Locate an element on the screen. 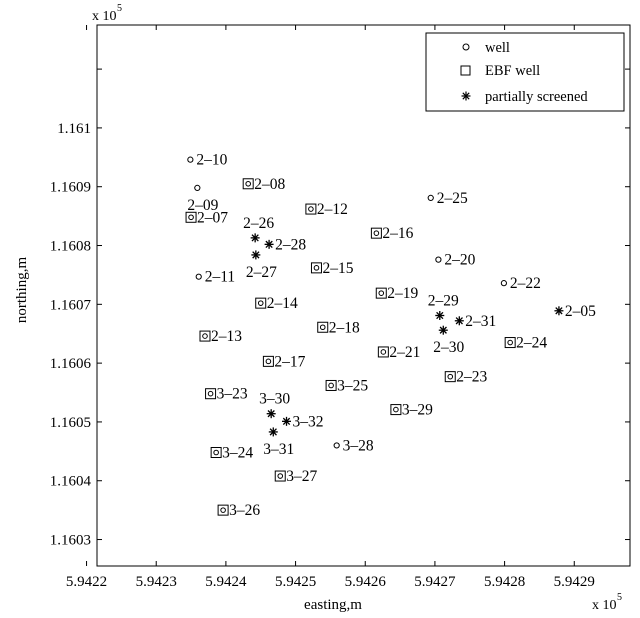 The height and width of the screenshot is (618, 640). x-tick-label: 5.9424 is located at coordinates (226, 582).